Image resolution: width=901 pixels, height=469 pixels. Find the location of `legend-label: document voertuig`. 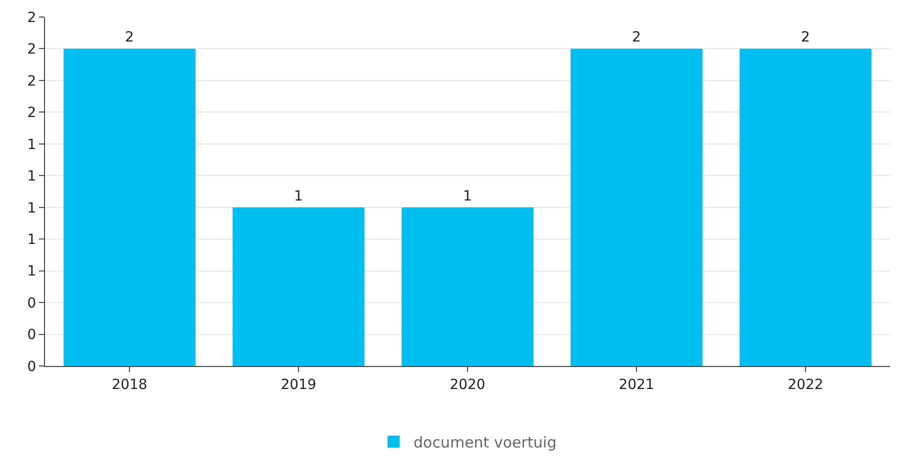

legend-label: document voertuig is located at coordinates (485, 442).